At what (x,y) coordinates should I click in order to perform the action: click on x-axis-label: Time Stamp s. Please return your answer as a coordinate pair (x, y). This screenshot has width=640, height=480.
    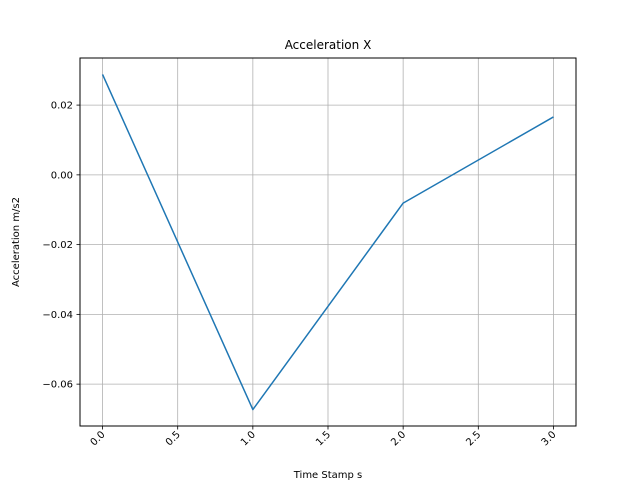
    Looking at the image, I should click on (328, 475).